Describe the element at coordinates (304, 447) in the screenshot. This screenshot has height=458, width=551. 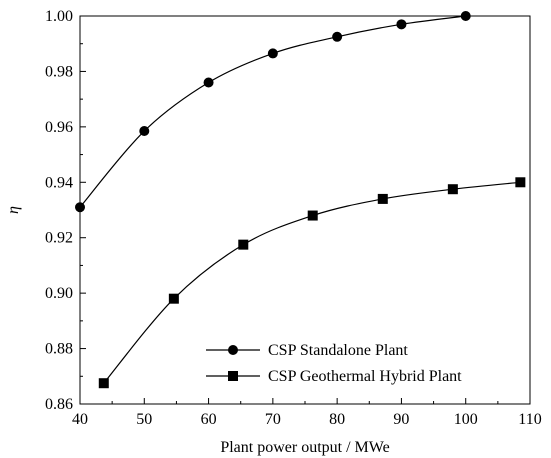
I see `x-axis-label: Plant power output / MWe` at that location.